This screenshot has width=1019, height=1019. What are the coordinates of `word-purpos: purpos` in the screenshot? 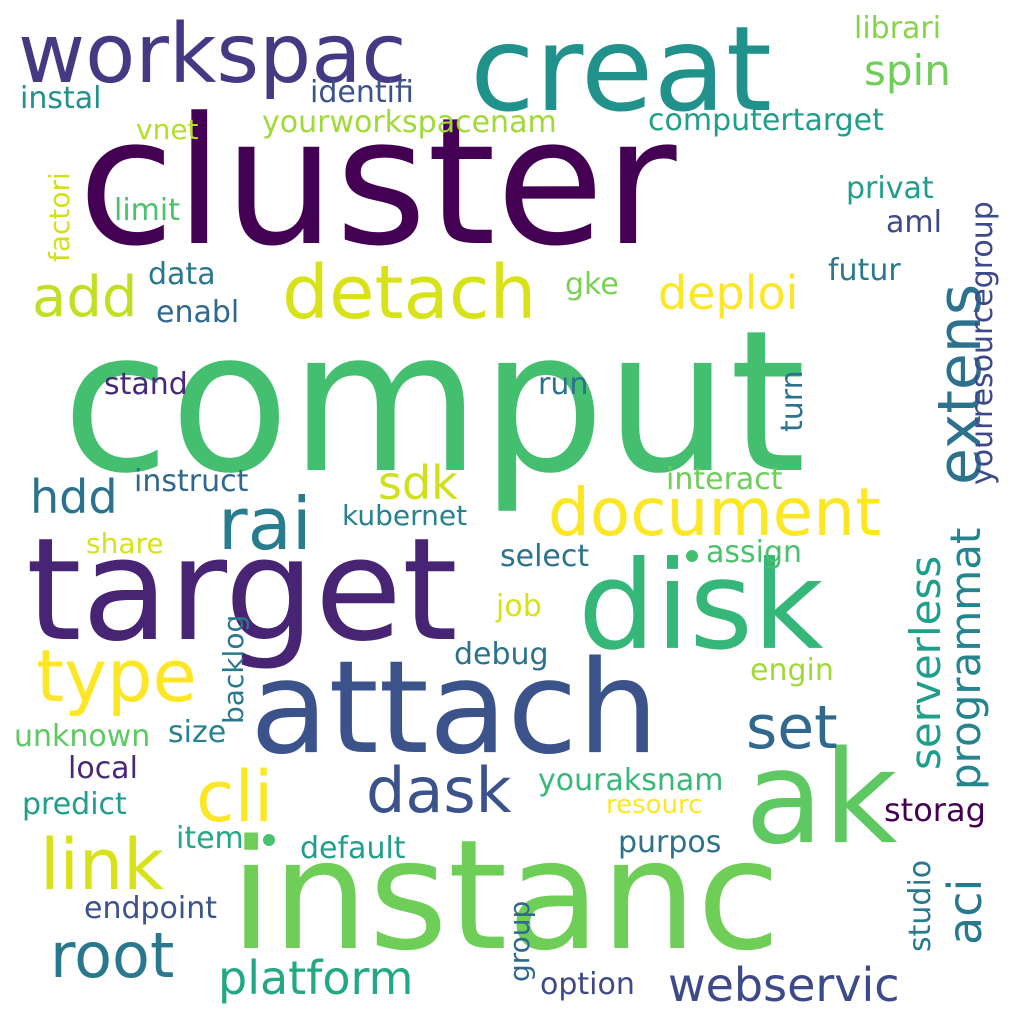 It's located at (670, 842).